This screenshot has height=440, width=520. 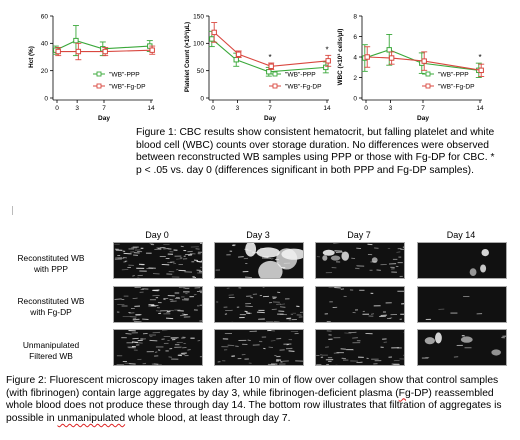 What do you see at coordinates (258, 235) in the screenshot?
I see `day-label: Day 3` at bounding box center [258, 235].